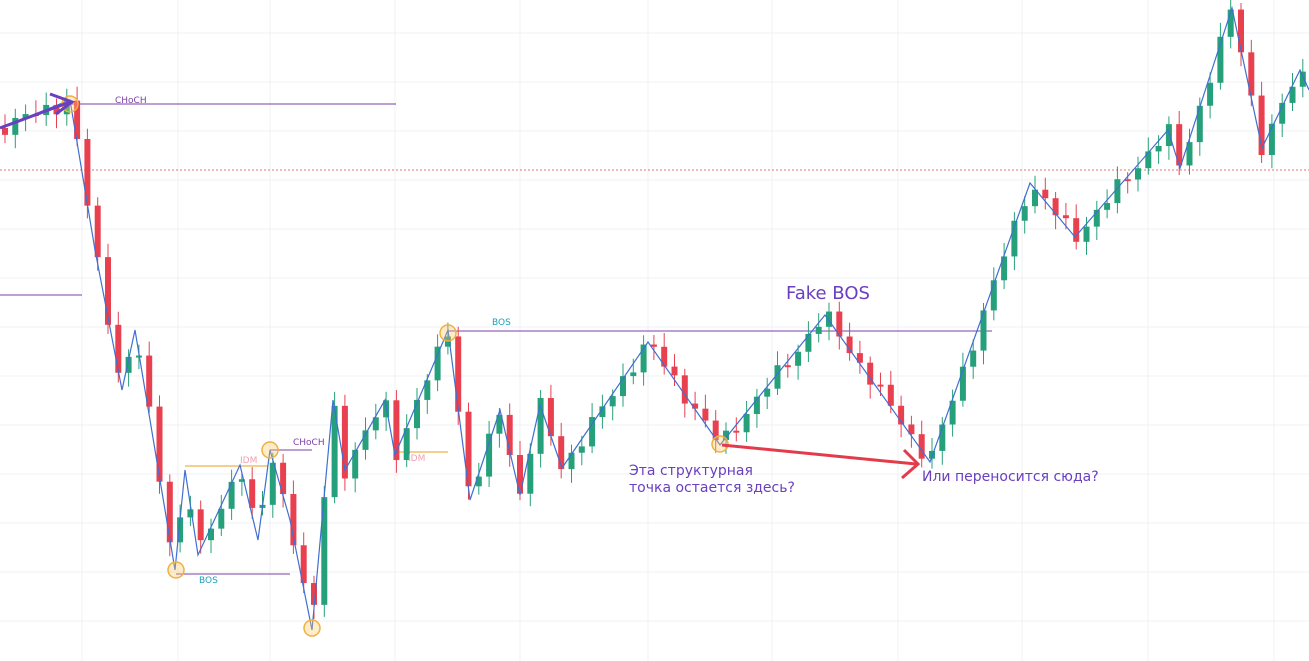 The width and height of the screenshot is (1309, 661). What do you see at coordinates (1010, 477) in the screenshot?
I see `note: Или переносится сюда?` at bounding box center [1010, 477].